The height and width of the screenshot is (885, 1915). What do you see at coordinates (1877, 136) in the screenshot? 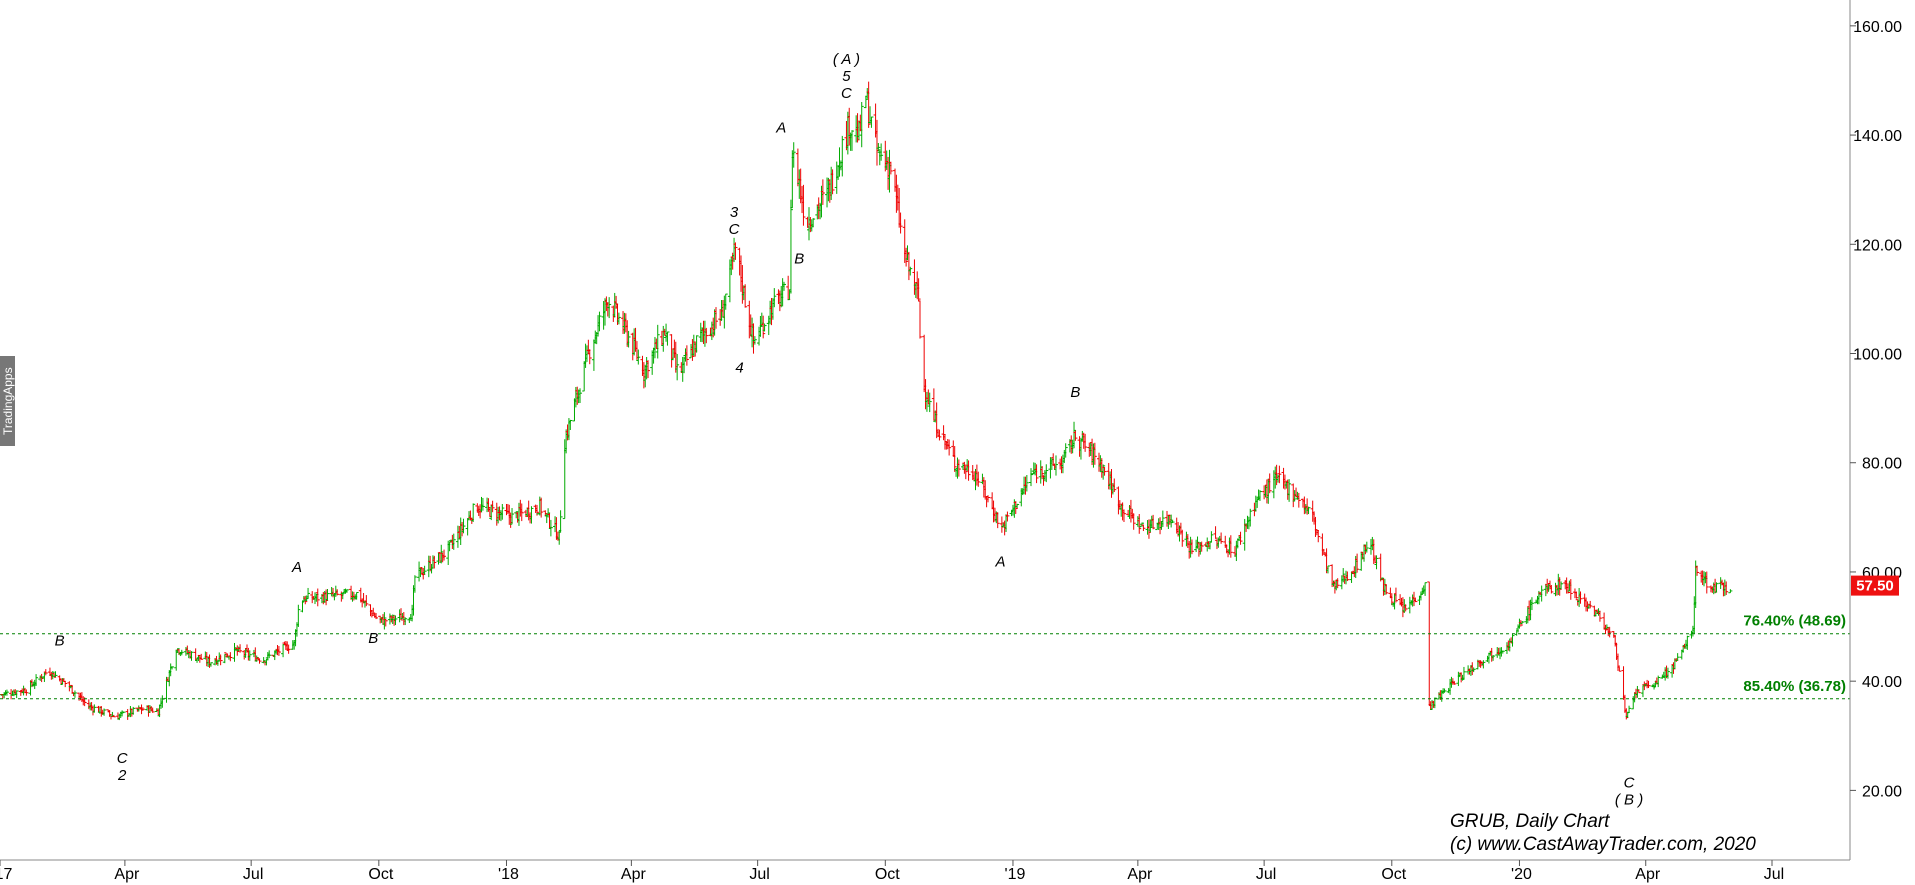
I see `y-tick-label: 140.00` at bounding box center [1877, 136].